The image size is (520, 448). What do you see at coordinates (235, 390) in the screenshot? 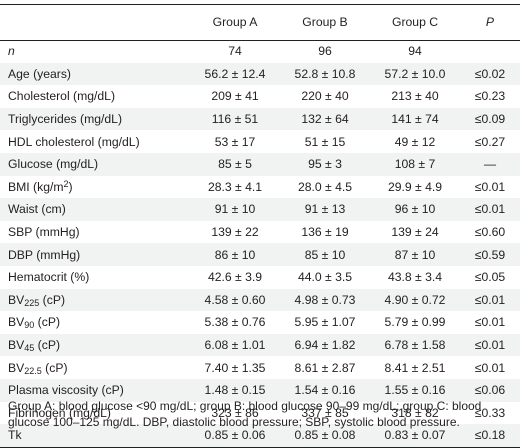
I see `group-a-cell: 1.48 ± 0.15` at bounding box center [235, 390].